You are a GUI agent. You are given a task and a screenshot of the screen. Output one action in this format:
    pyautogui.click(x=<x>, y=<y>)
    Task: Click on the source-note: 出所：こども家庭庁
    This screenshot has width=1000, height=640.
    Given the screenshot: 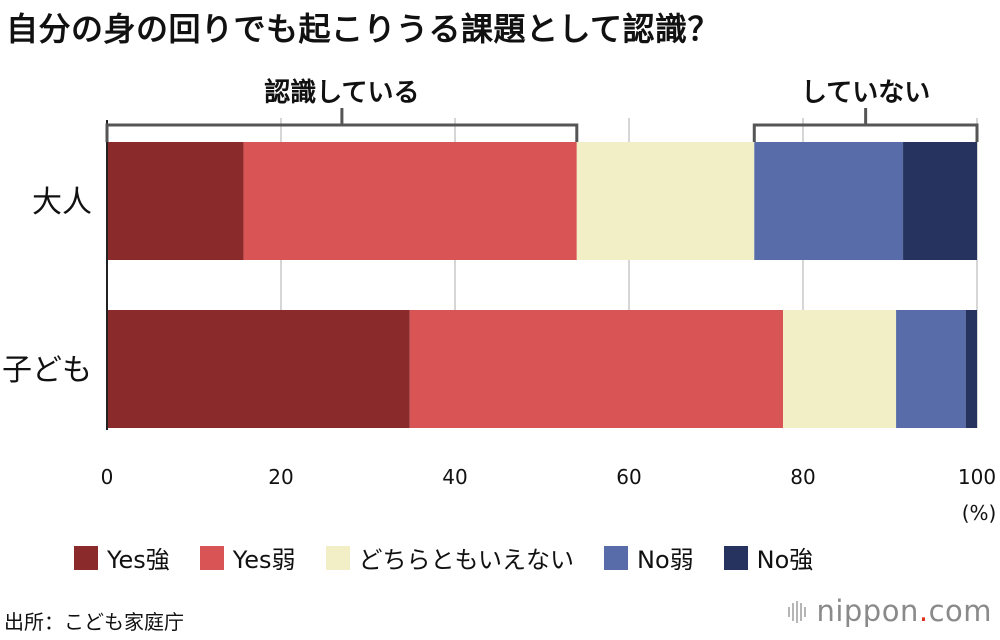 What is the action you would take?
    pyautogui.click(x=94, y=622)
    